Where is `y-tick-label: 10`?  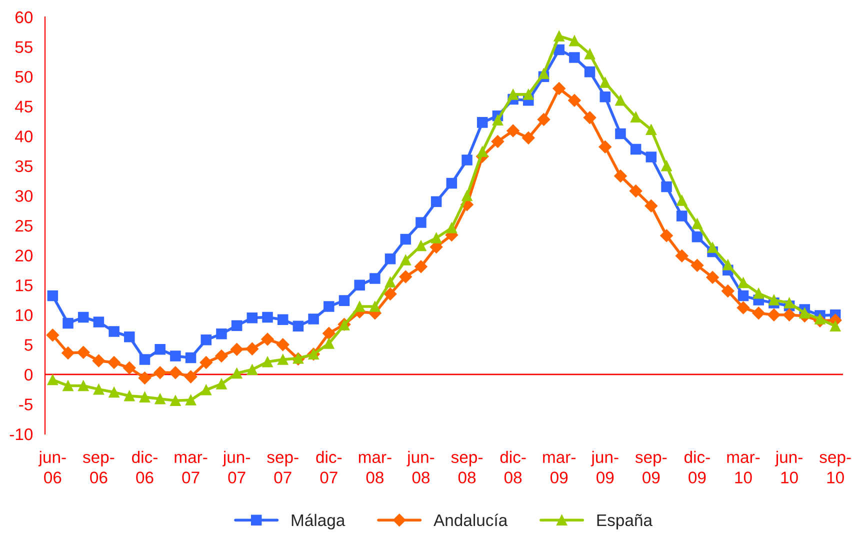 y-tick-label: 10 is located at coordinates (24, 315).